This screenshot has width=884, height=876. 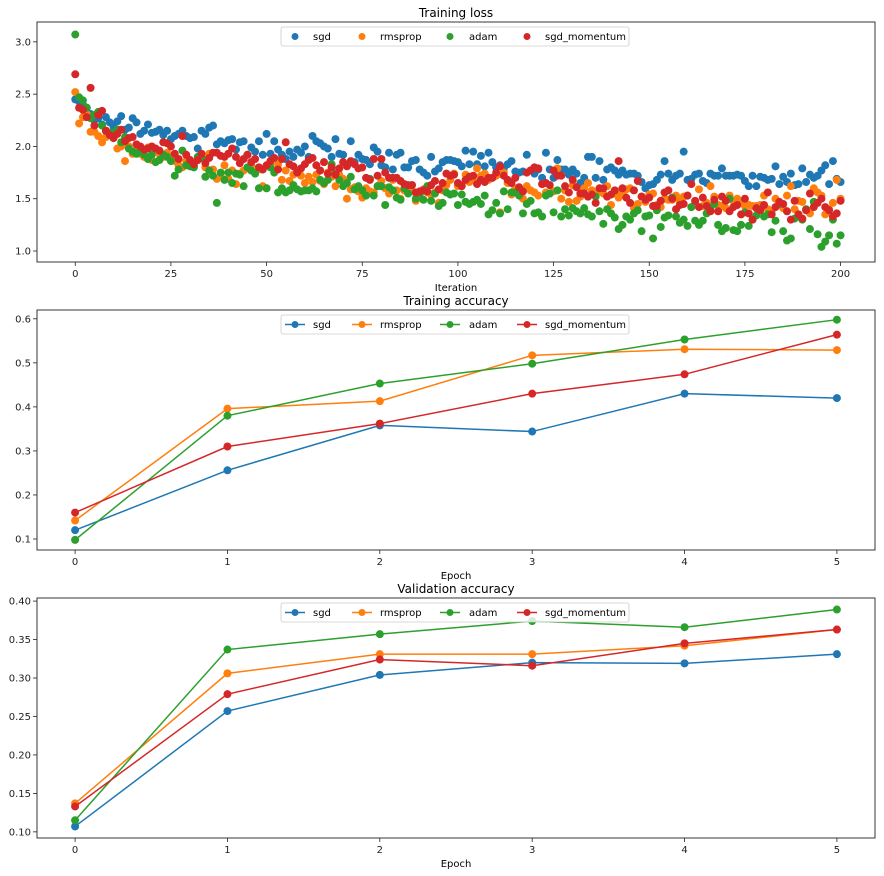 What do you see at coordinates (23, 95) in the screenshot?
I see `y-tick-label: 2.5` at bounding box center [23, 95].